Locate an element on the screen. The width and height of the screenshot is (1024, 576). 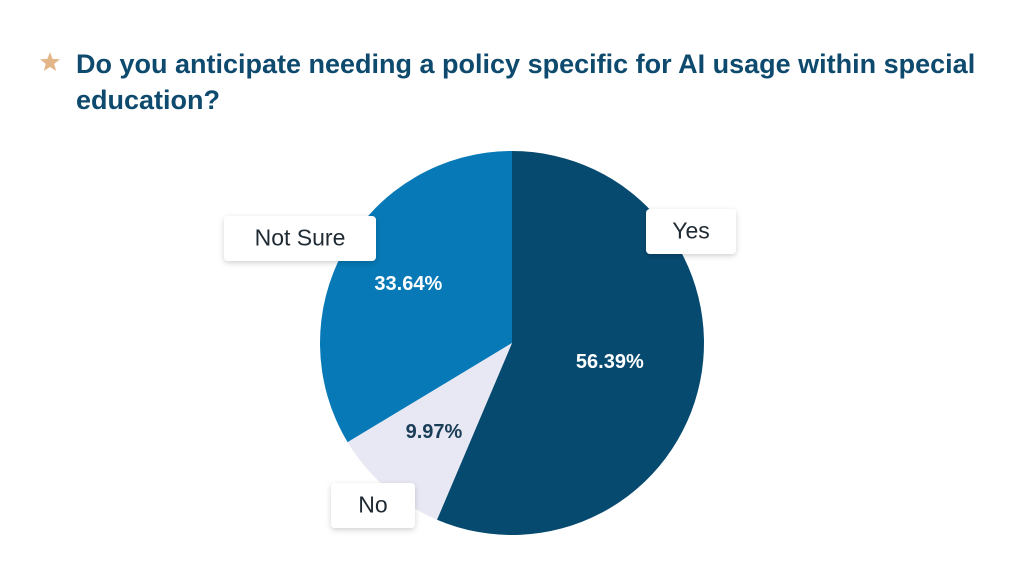
category-callout: Not Sure is located at coordinates (300, 238).